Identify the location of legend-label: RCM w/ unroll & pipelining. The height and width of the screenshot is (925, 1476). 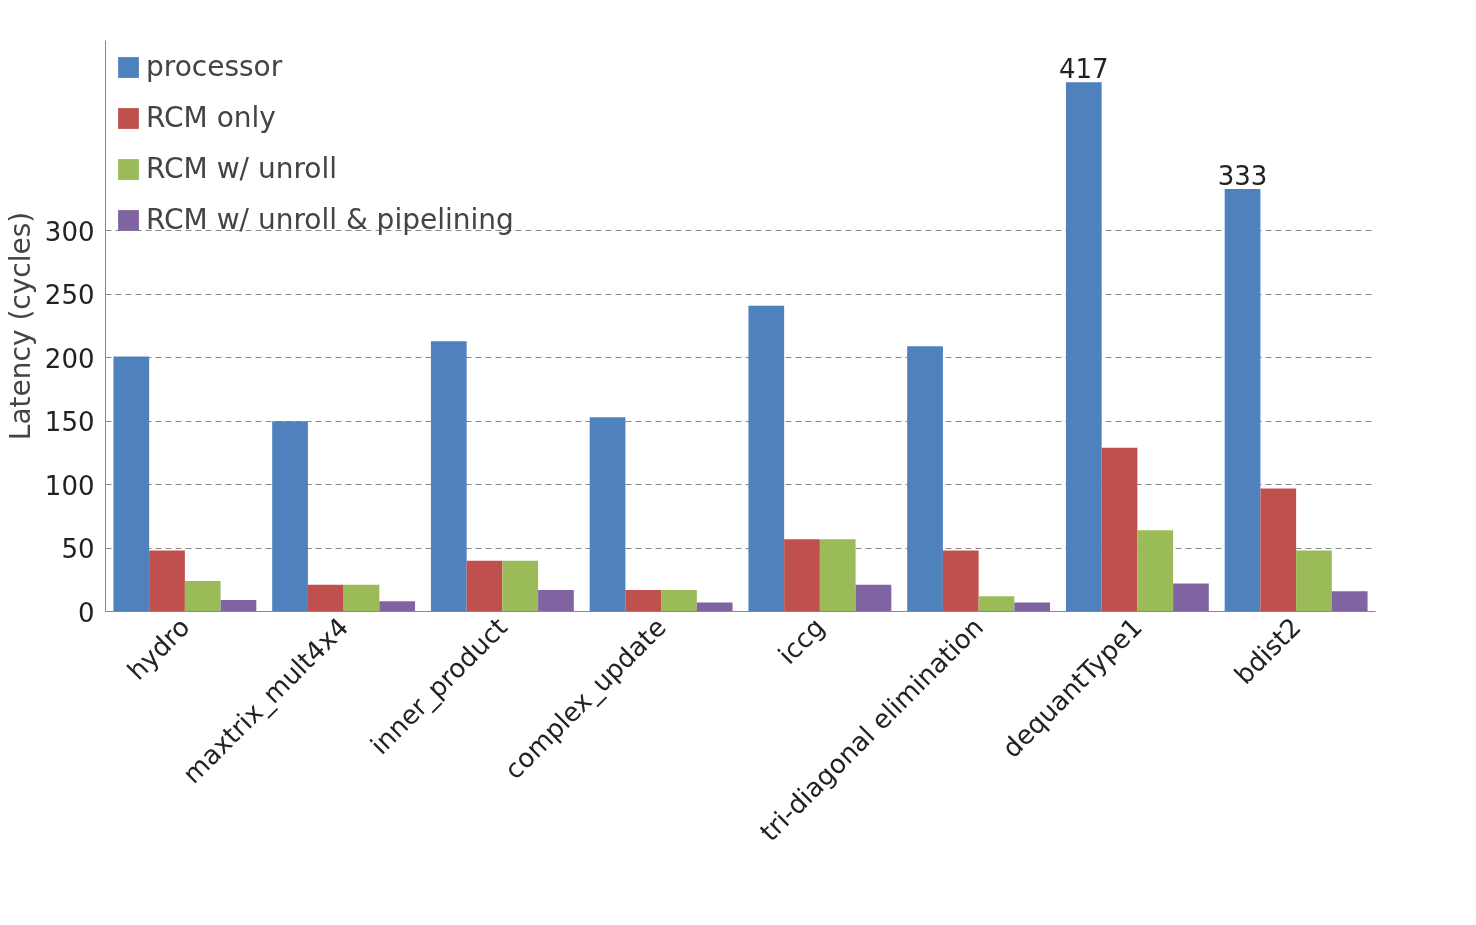
(330, 219).